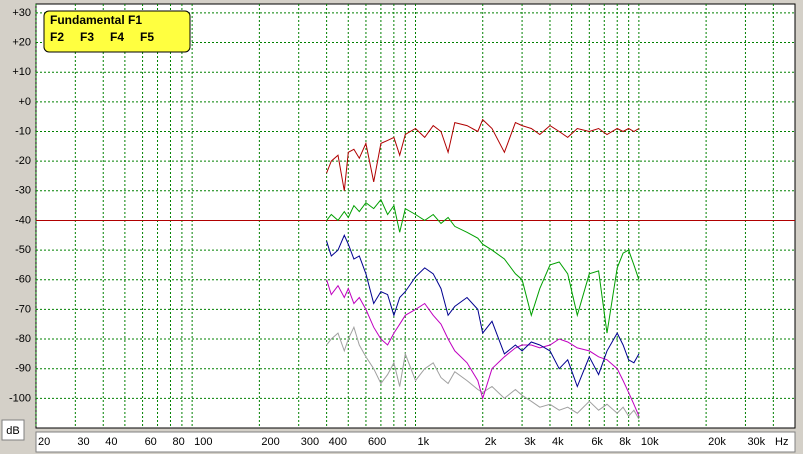 The width and height of the screenshot is (803, 454). Describe the element at coordinates (530, 442) in the screenshot. I see `x-tick-label: 3k` at that location.